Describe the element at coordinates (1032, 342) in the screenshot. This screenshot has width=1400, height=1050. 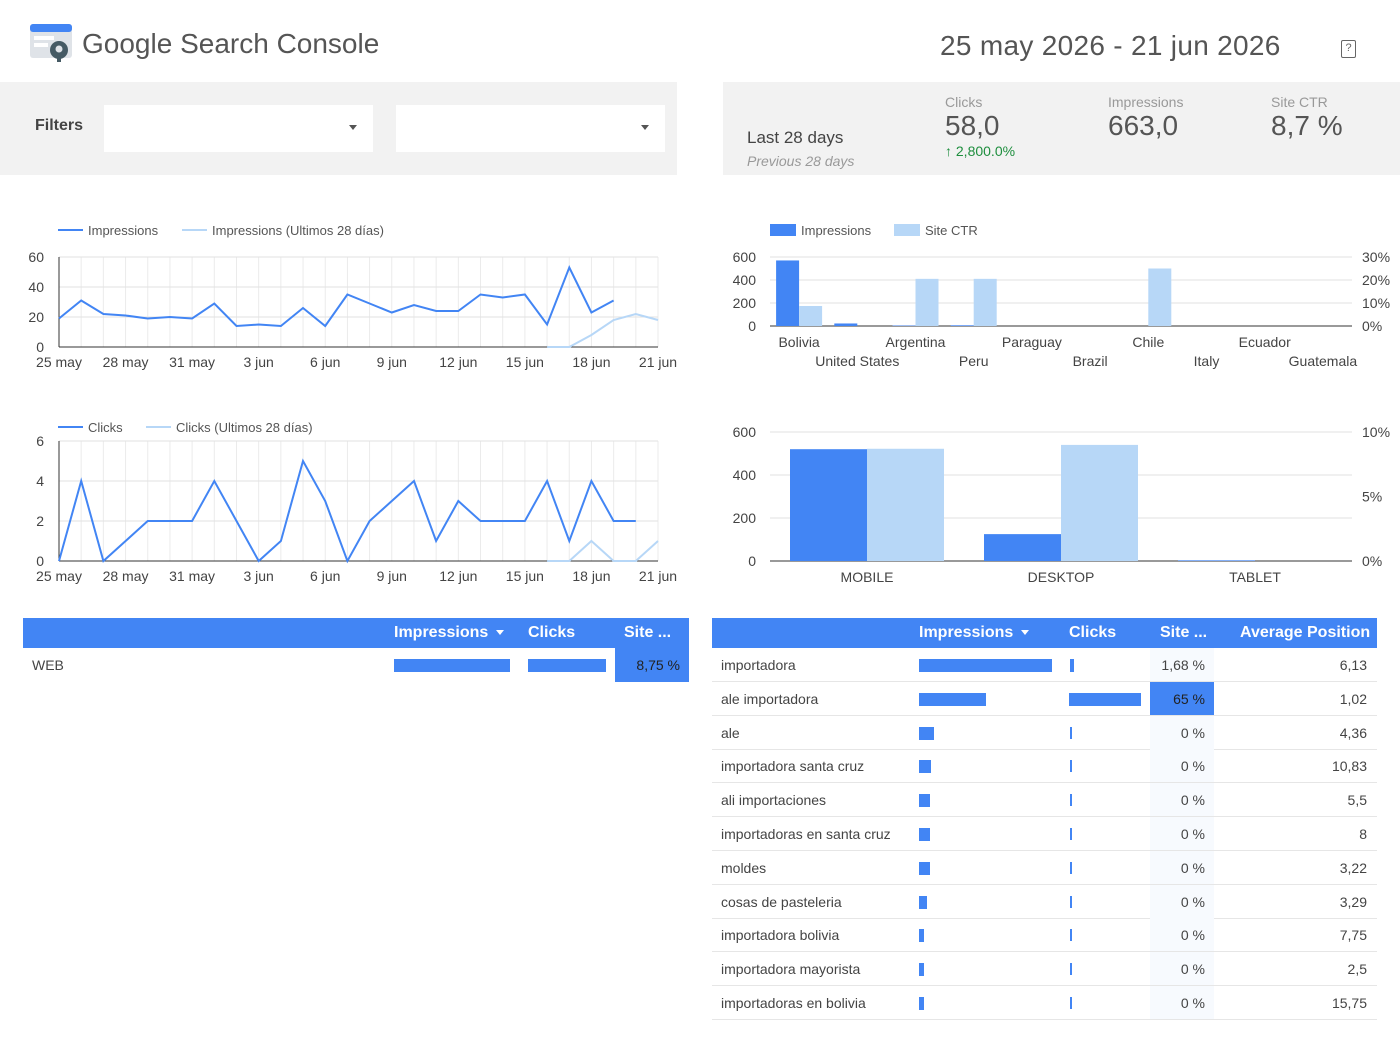
I see `x-tick-label: Paraguay` at that location.